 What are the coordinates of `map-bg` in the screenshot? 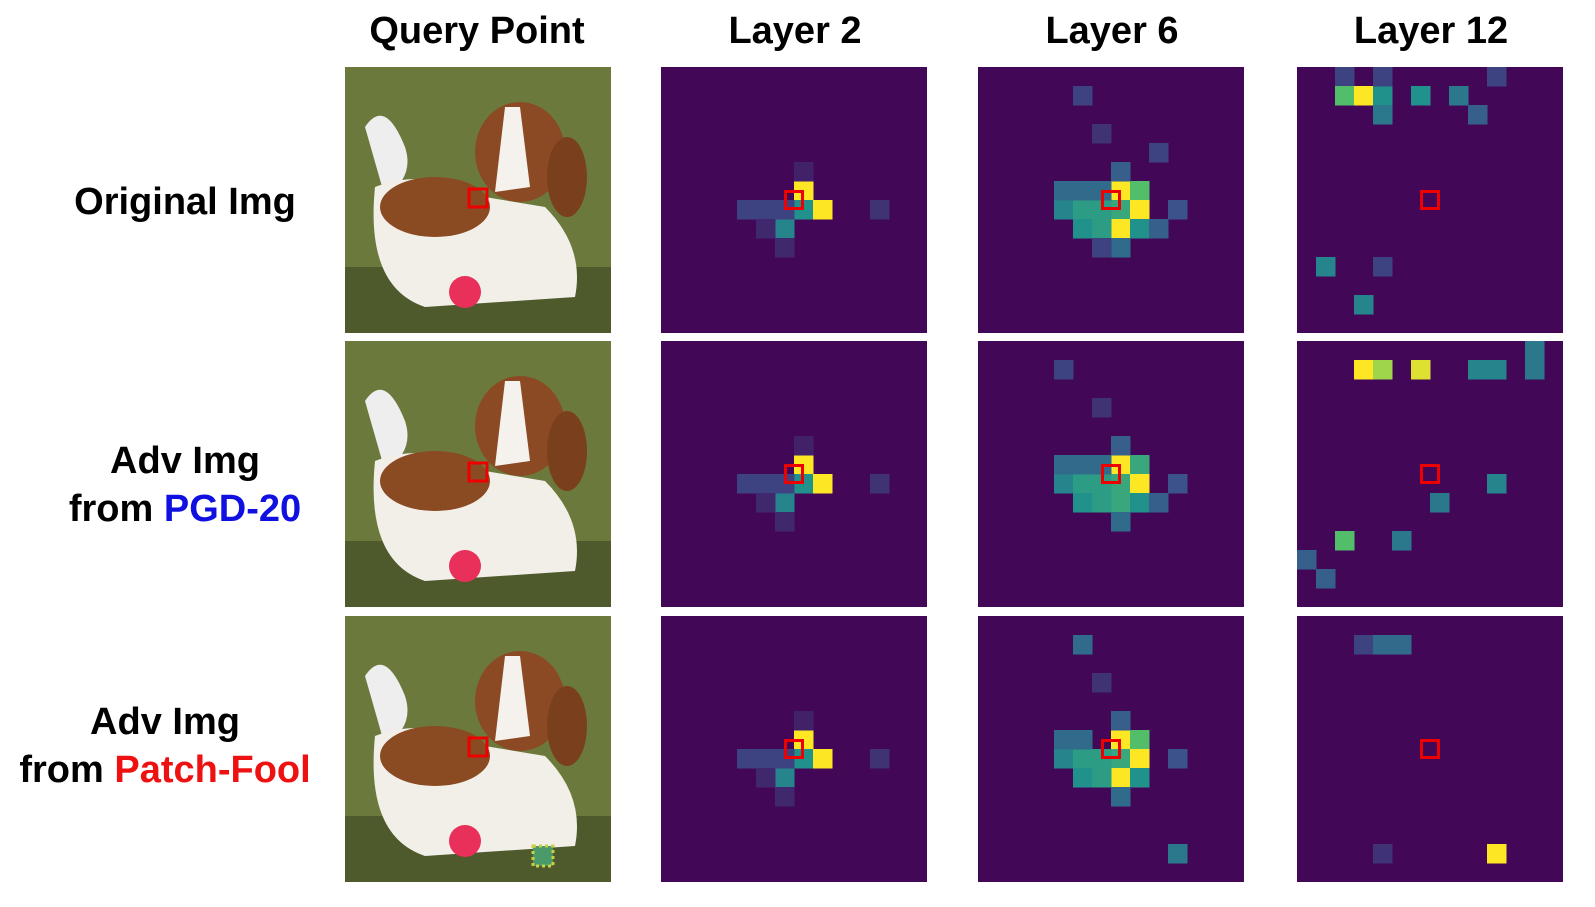 It's located at (1430, 749).